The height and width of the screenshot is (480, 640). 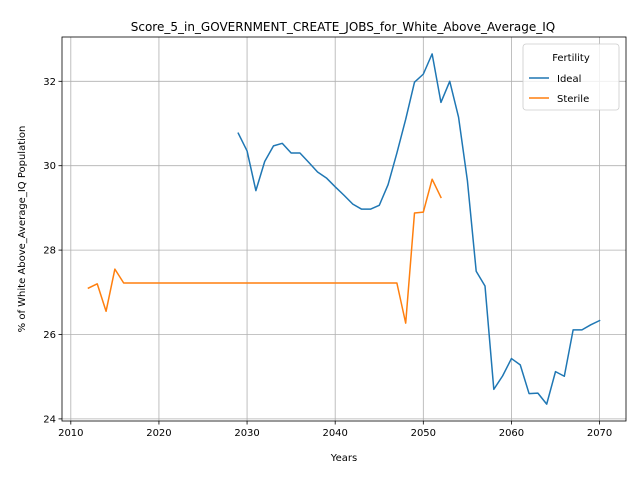 What do you see at coordinates (246, 433) in the screenshot?
I see `x-tick-label: 2030` at bounding box center [246, 433].